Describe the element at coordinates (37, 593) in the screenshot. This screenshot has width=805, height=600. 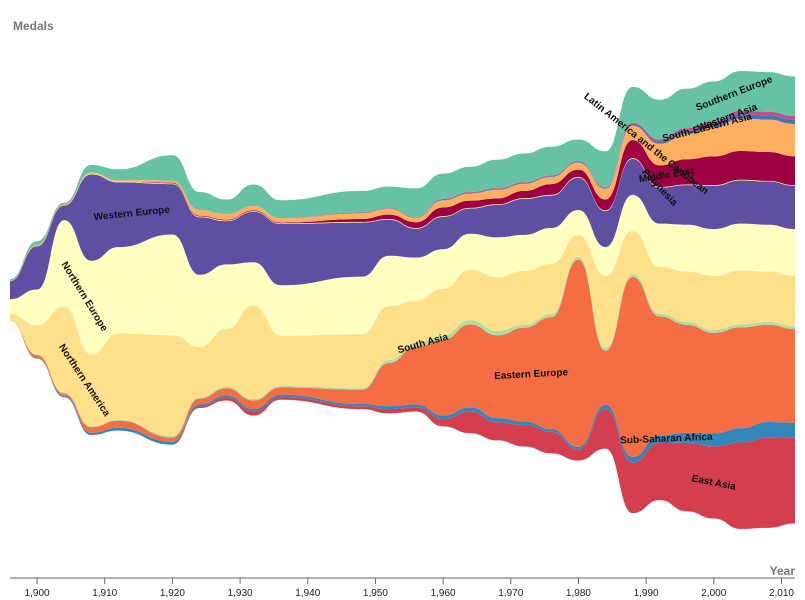
I see `x-tick-label: 1,900` at that location.